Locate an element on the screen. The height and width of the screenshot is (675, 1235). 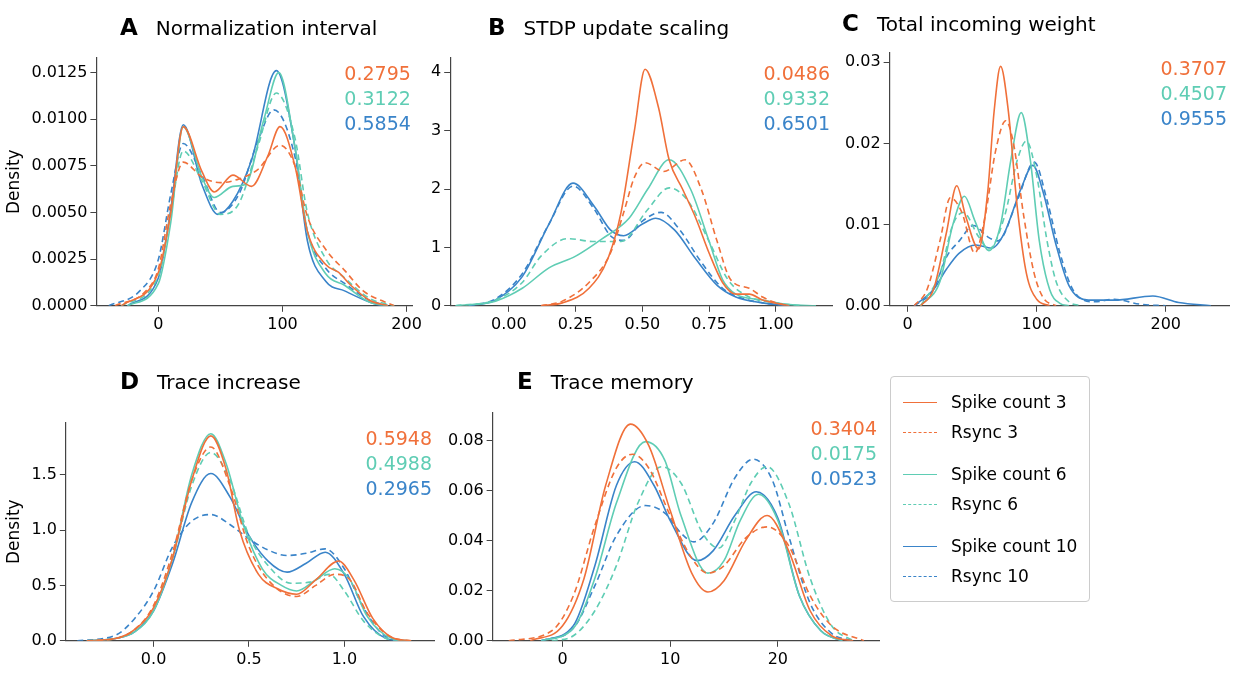
y-tick-label: 0.0050 is located at coordinates (59, 211).